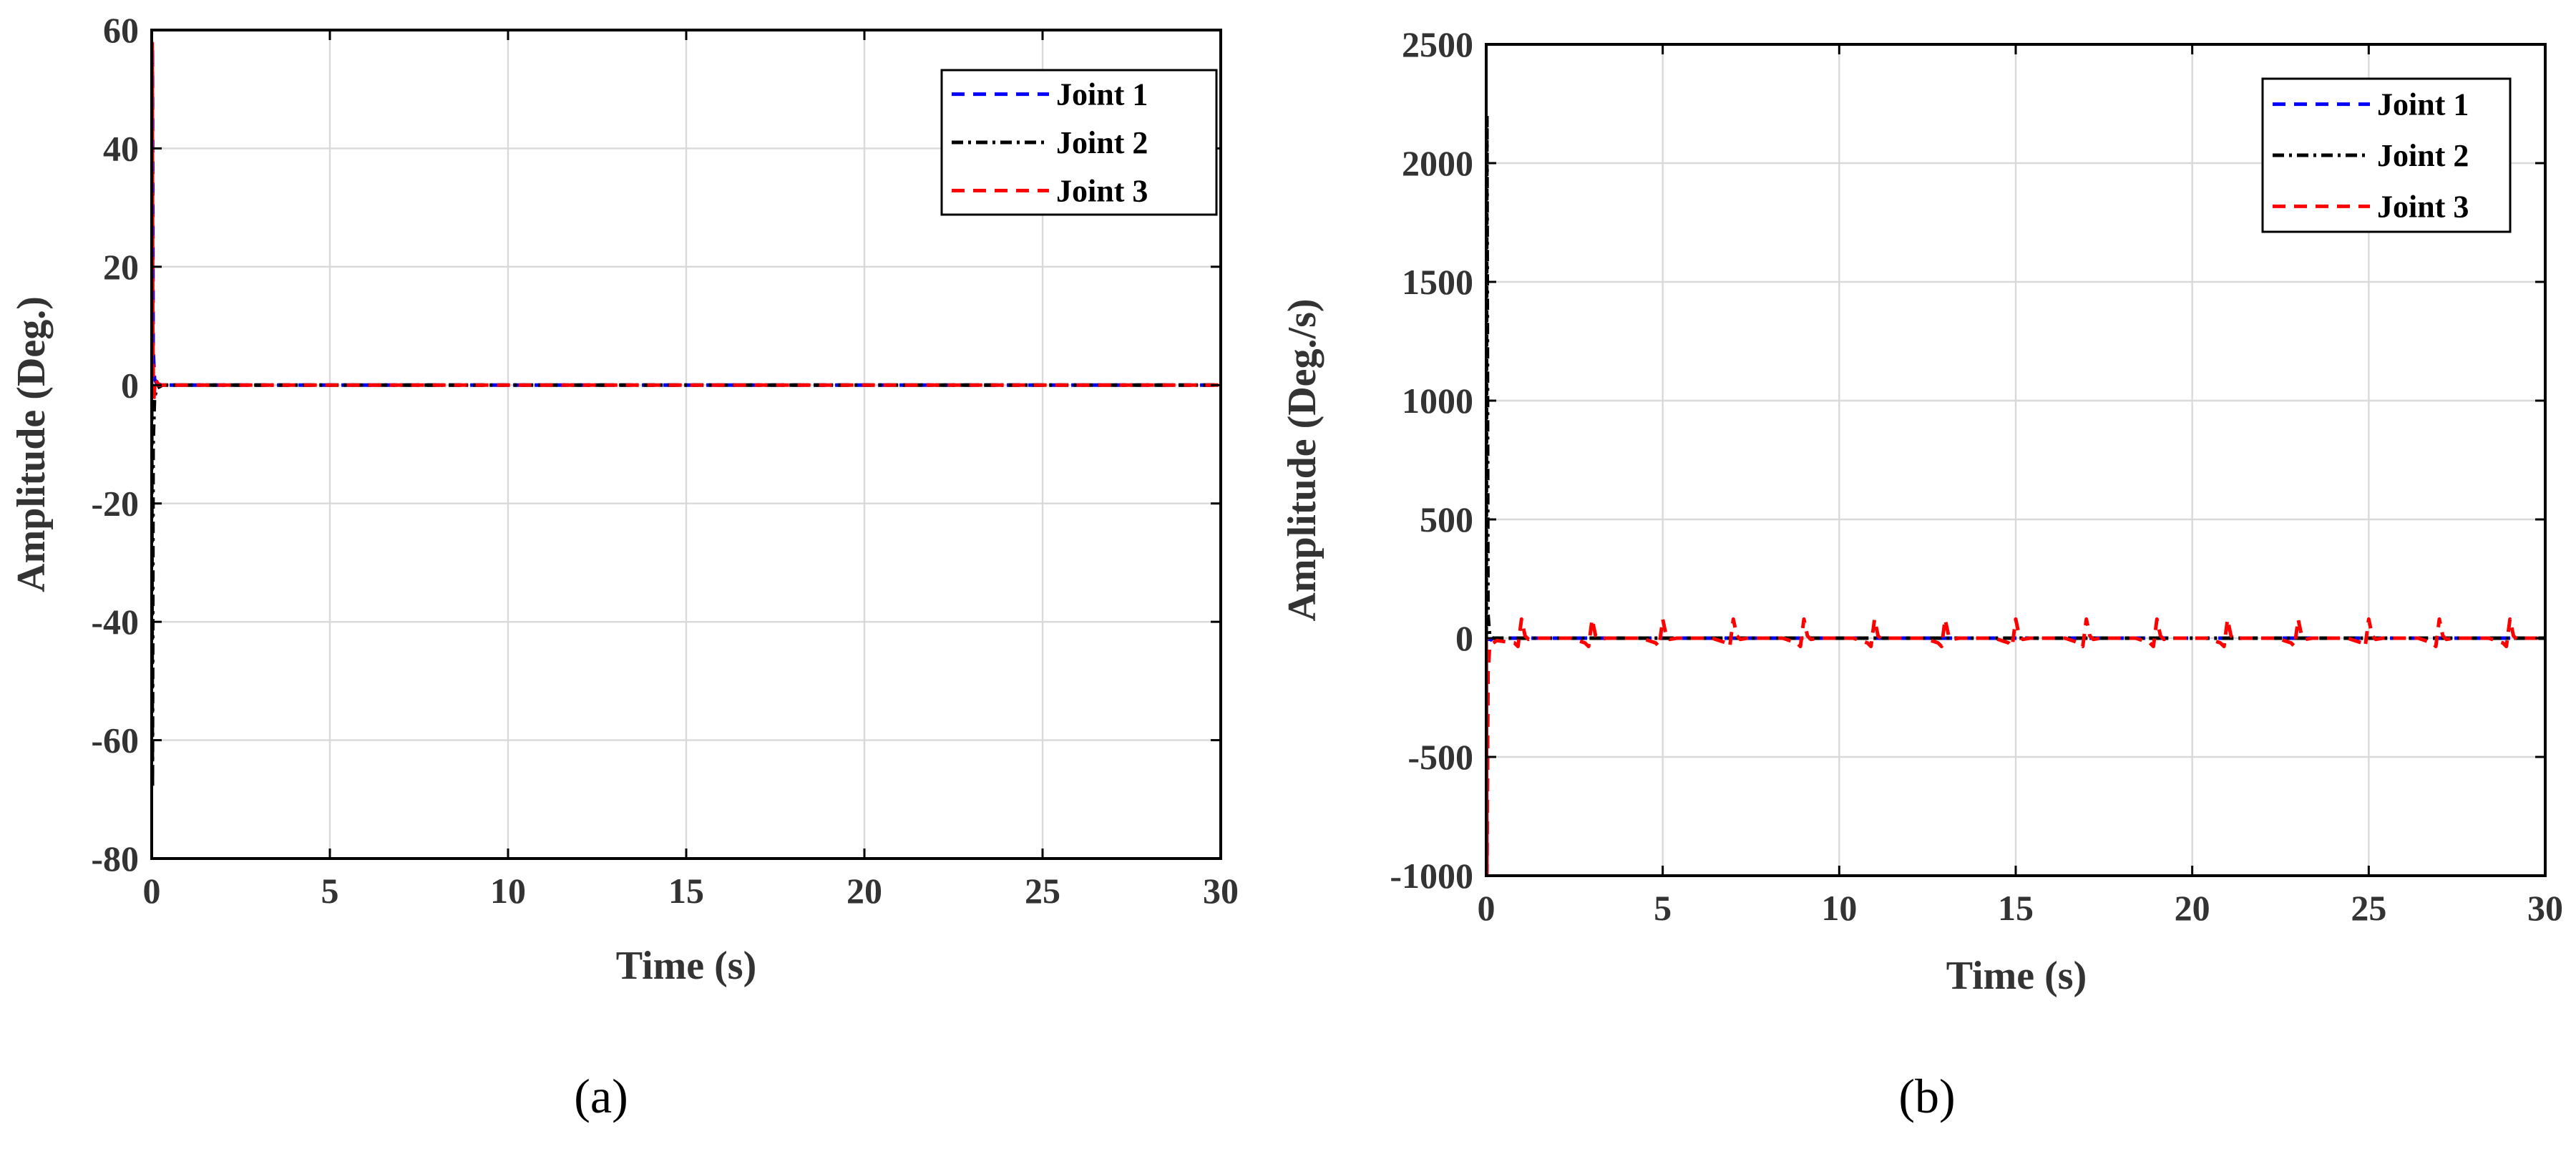  Describe the element at coordinates (121, 148) in the screenshot. I see `y-tick-label: 40` at that location.